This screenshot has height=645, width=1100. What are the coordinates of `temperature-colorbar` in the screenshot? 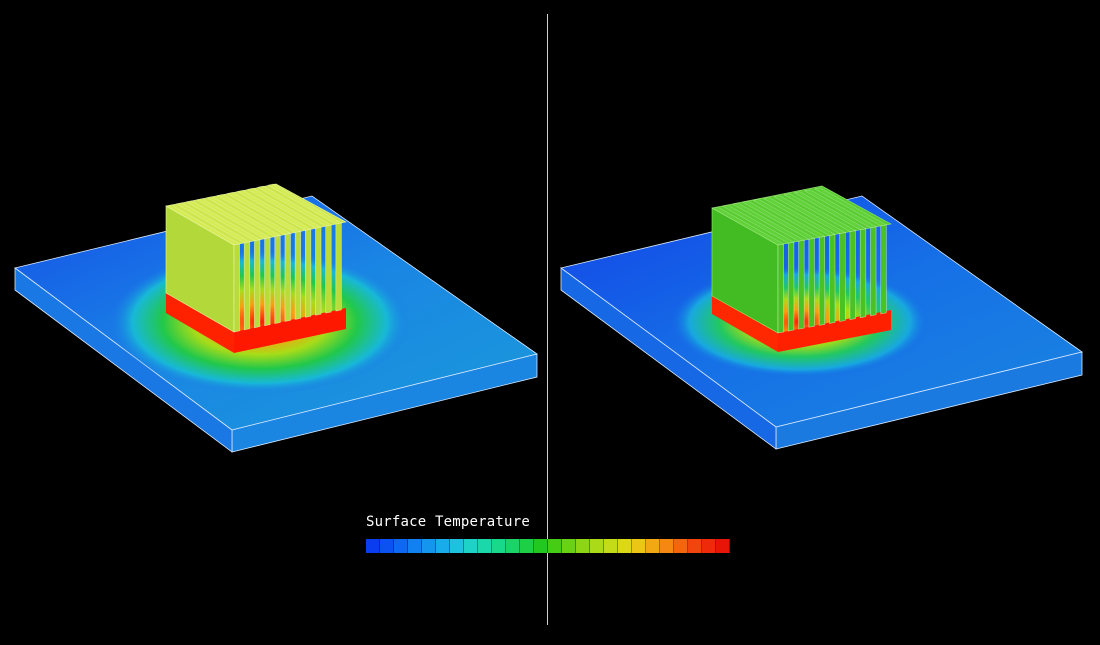 It's located at (548, 546).